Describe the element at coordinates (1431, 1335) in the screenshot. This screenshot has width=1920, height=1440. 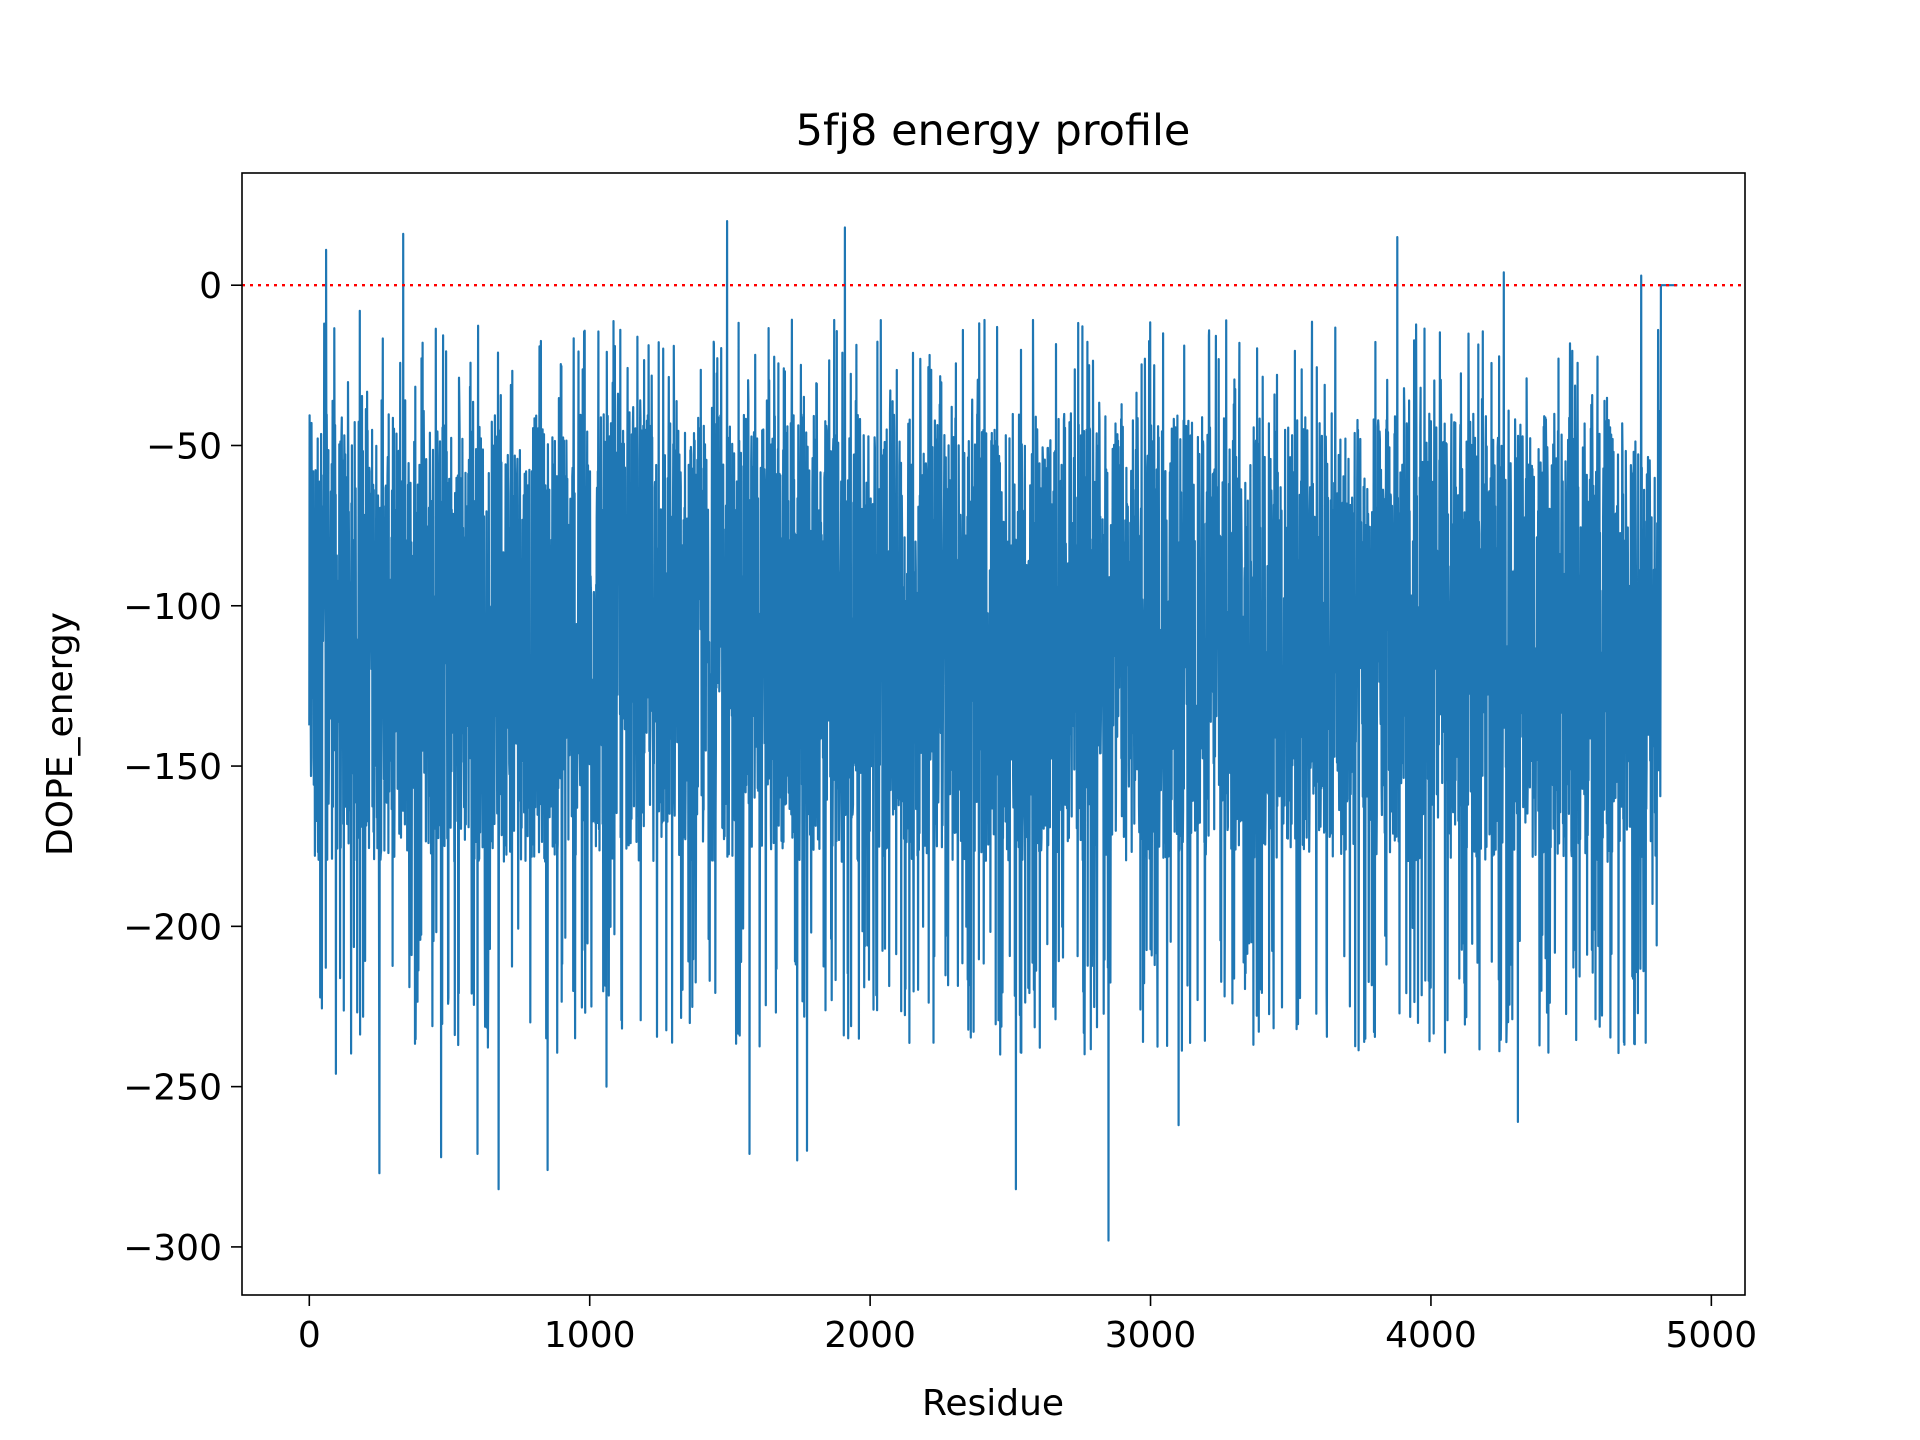
I see `x-tick-label: 4000` at that location.